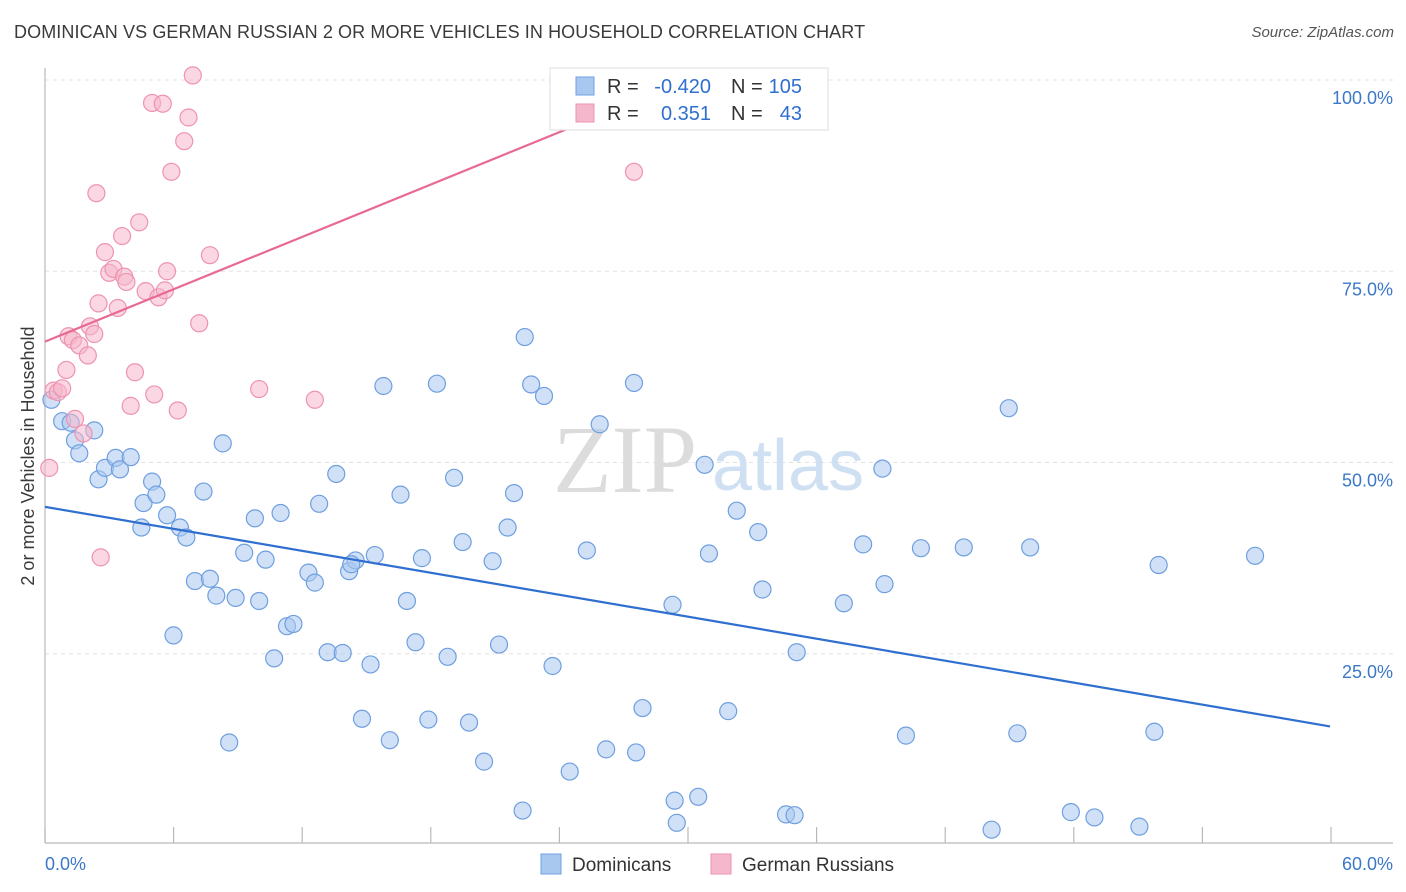  Describe the element at coordinates (785, 87) in the screenshot. I see `legend-n-value-1: 105` at that location.